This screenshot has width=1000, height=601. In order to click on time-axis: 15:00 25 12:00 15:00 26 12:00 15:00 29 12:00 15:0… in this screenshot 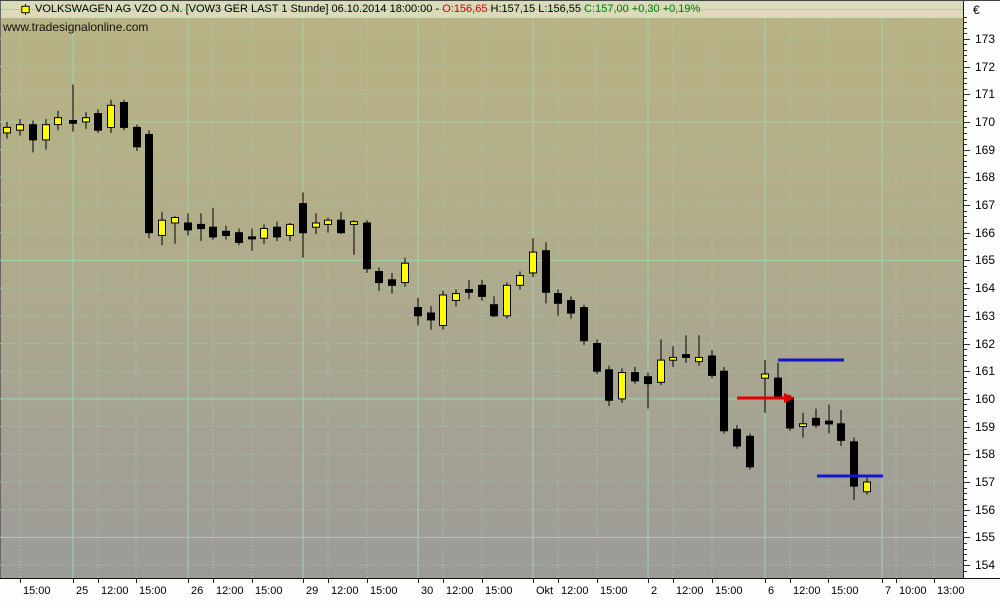, I will do `click(500, 589)`.